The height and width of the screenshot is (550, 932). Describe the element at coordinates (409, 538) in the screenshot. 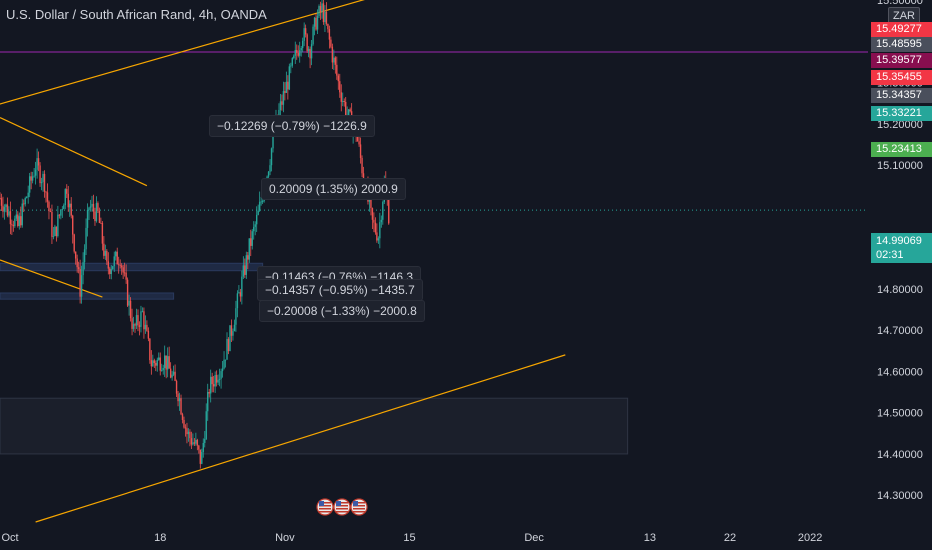

I see `time-tick-label: 15` at that location.